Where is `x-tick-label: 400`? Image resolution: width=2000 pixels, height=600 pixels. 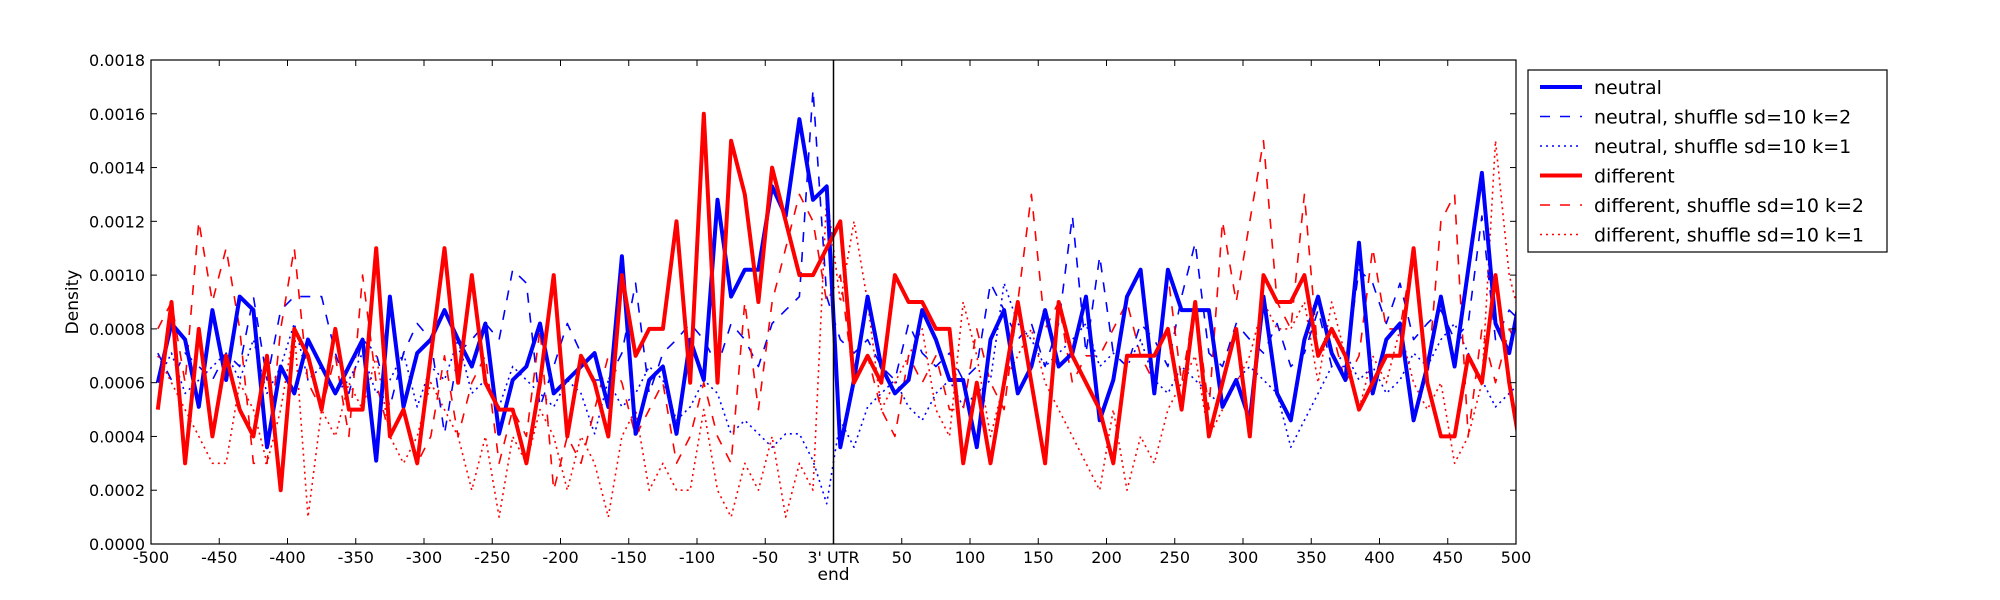
x-tick-label: 400 is located at coordinates (1379, 557).